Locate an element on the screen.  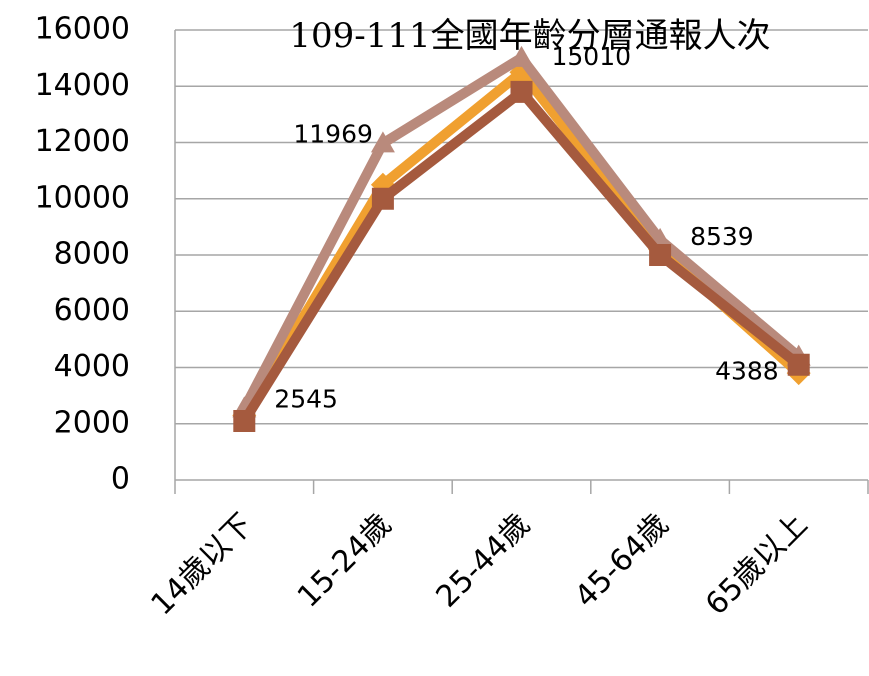
chart-title: 109-111全國年齡分層通報人次 is located at coordinates (529, 36).